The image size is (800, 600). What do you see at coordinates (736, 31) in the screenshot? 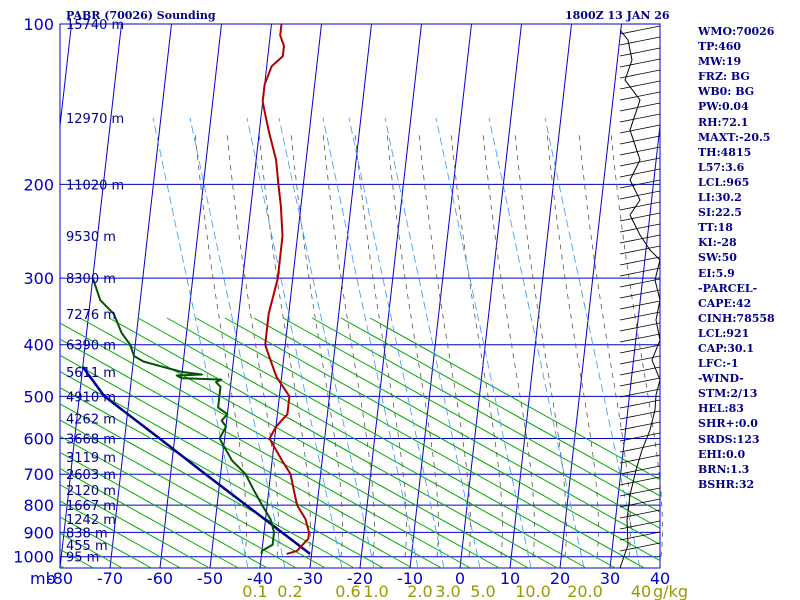
I see `index-line: WMO:70026` at bounding box center [736, 31].